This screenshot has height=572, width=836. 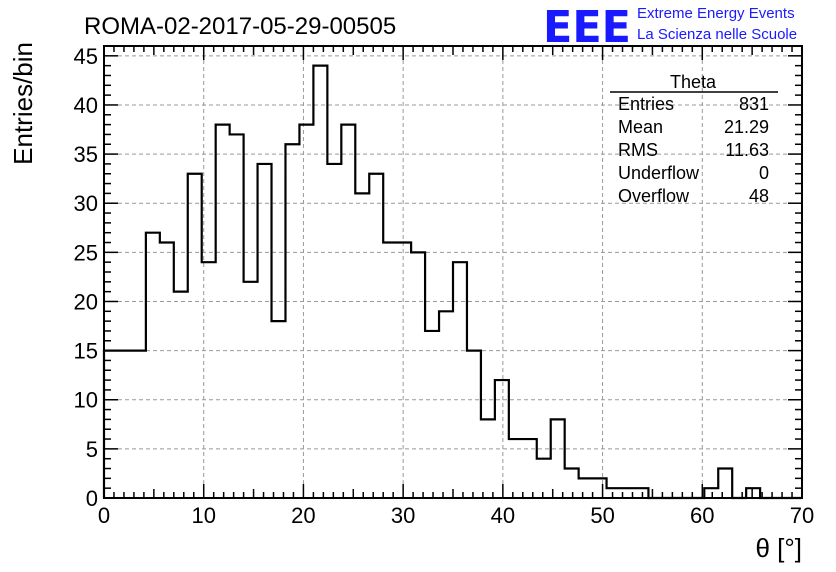 I want to click on stats-row-label: Underflow, so click(x=659, y=173).